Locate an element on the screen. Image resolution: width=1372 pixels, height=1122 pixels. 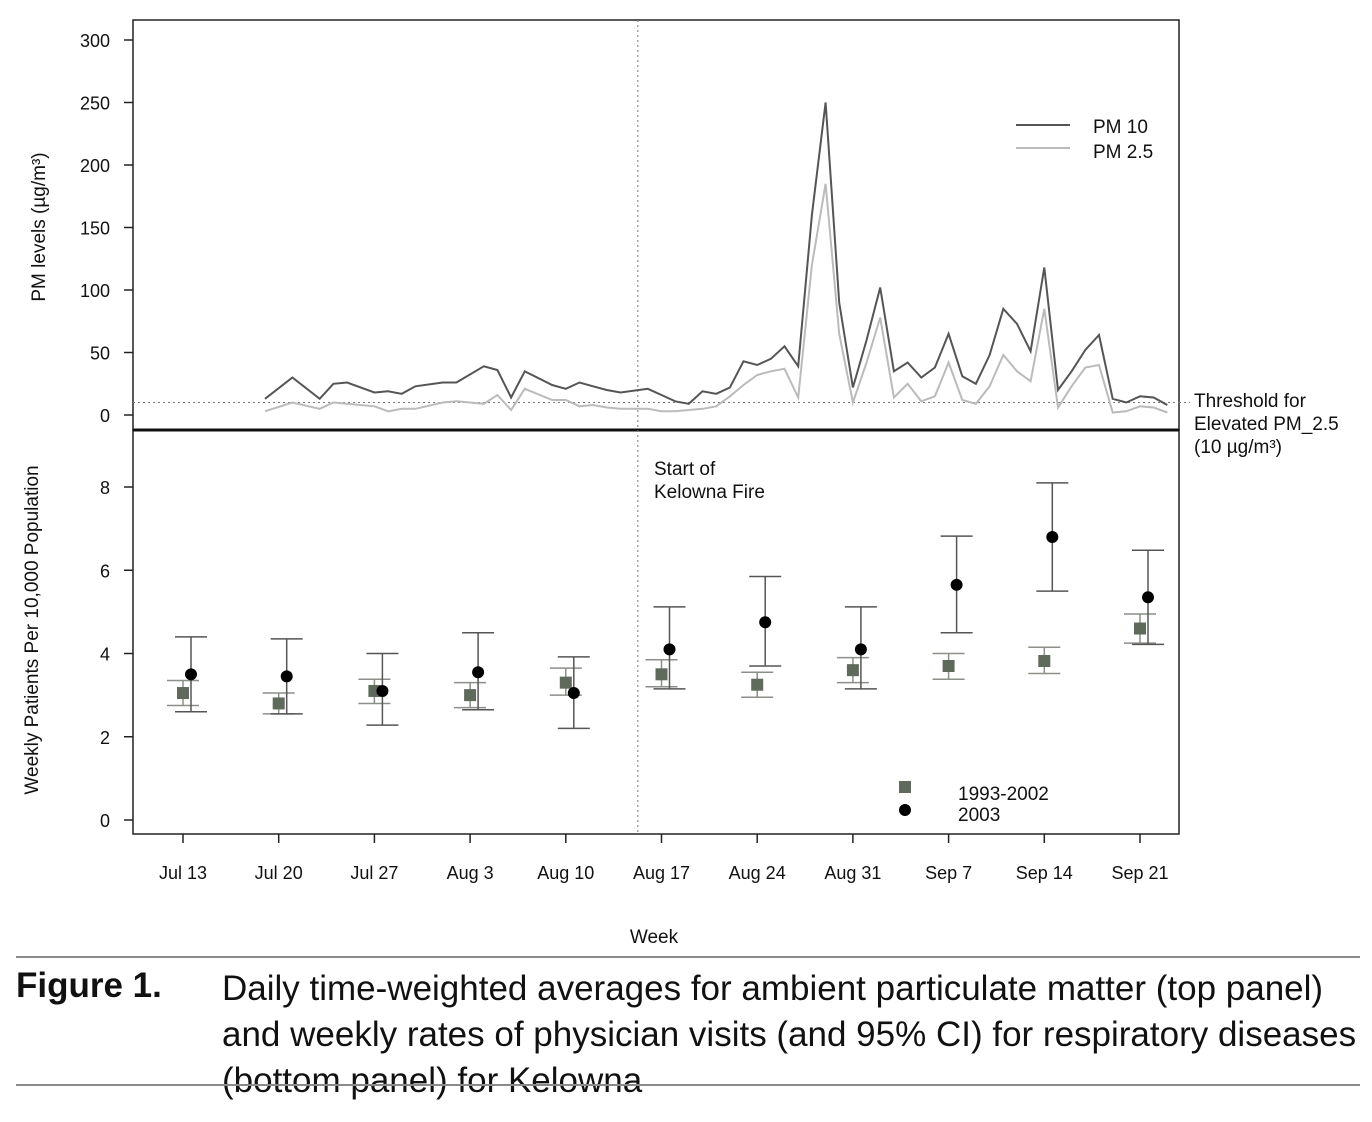
x-tick-label: Aug 17 is located at coordinates (661, 873).